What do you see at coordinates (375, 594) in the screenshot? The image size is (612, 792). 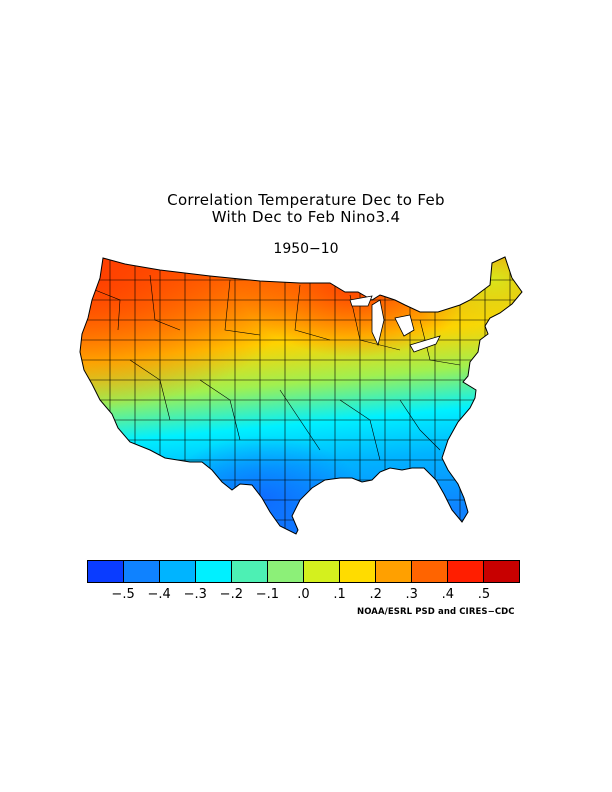 I see `legend-tick-label: .2` at bounding box center [375, 594].